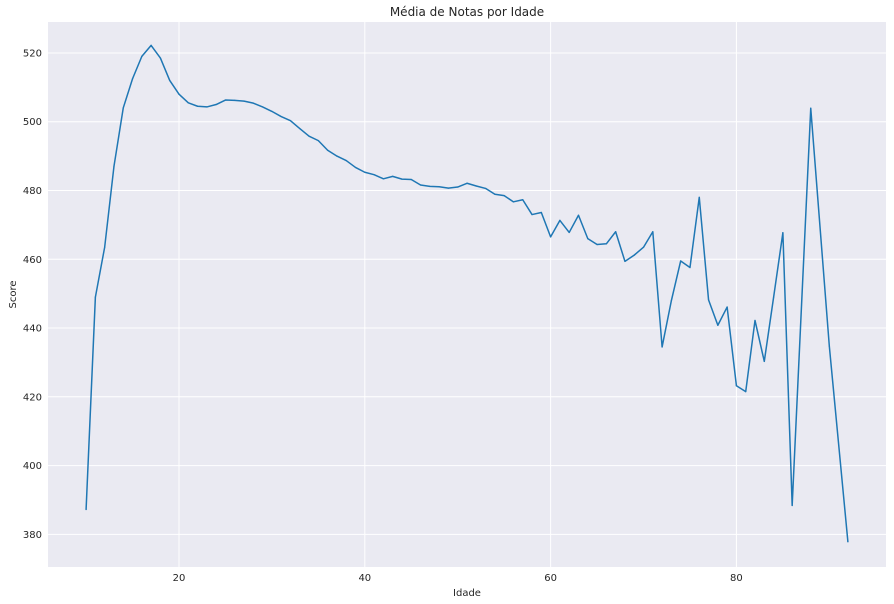  Describe the element at coordinates (32, 53) in the screenshot. I see `y-tick-label: 520` at that location.